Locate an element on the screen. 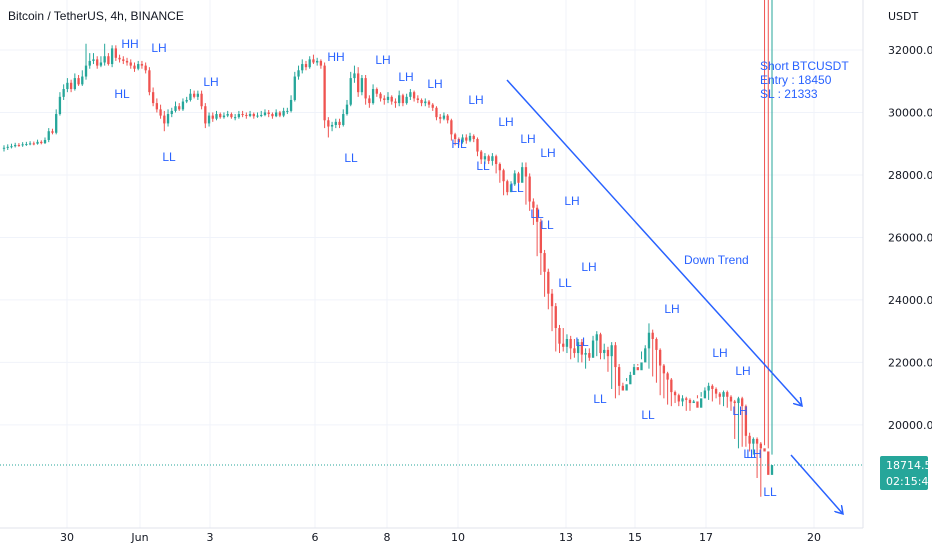 The width and height of the screenshot is (932, 550). time-tick-label: 17 is located at coordinates (706, 537).